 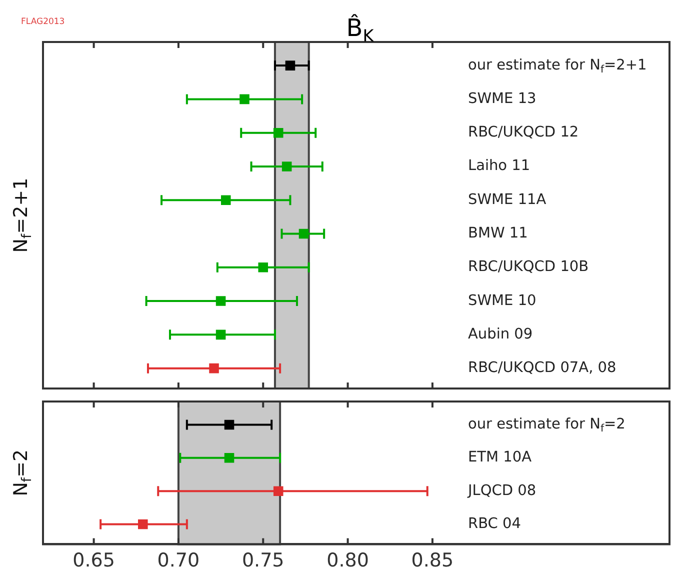 What do you see at coordinates (43, 22) in the screenshot?
I see `text: FLAG2013` at bounding box center [43, 22].